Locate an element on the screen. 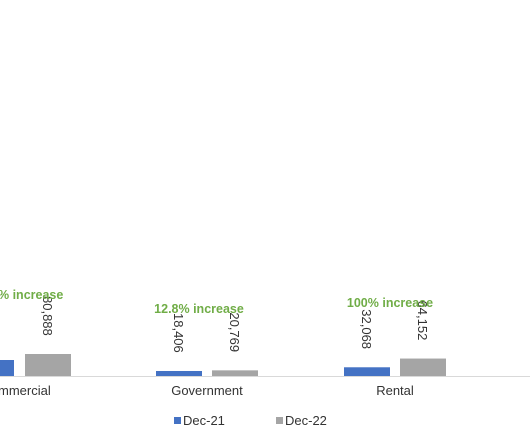  legend-label-dec-21: Dec-21 is located at coordinates (204, 420).